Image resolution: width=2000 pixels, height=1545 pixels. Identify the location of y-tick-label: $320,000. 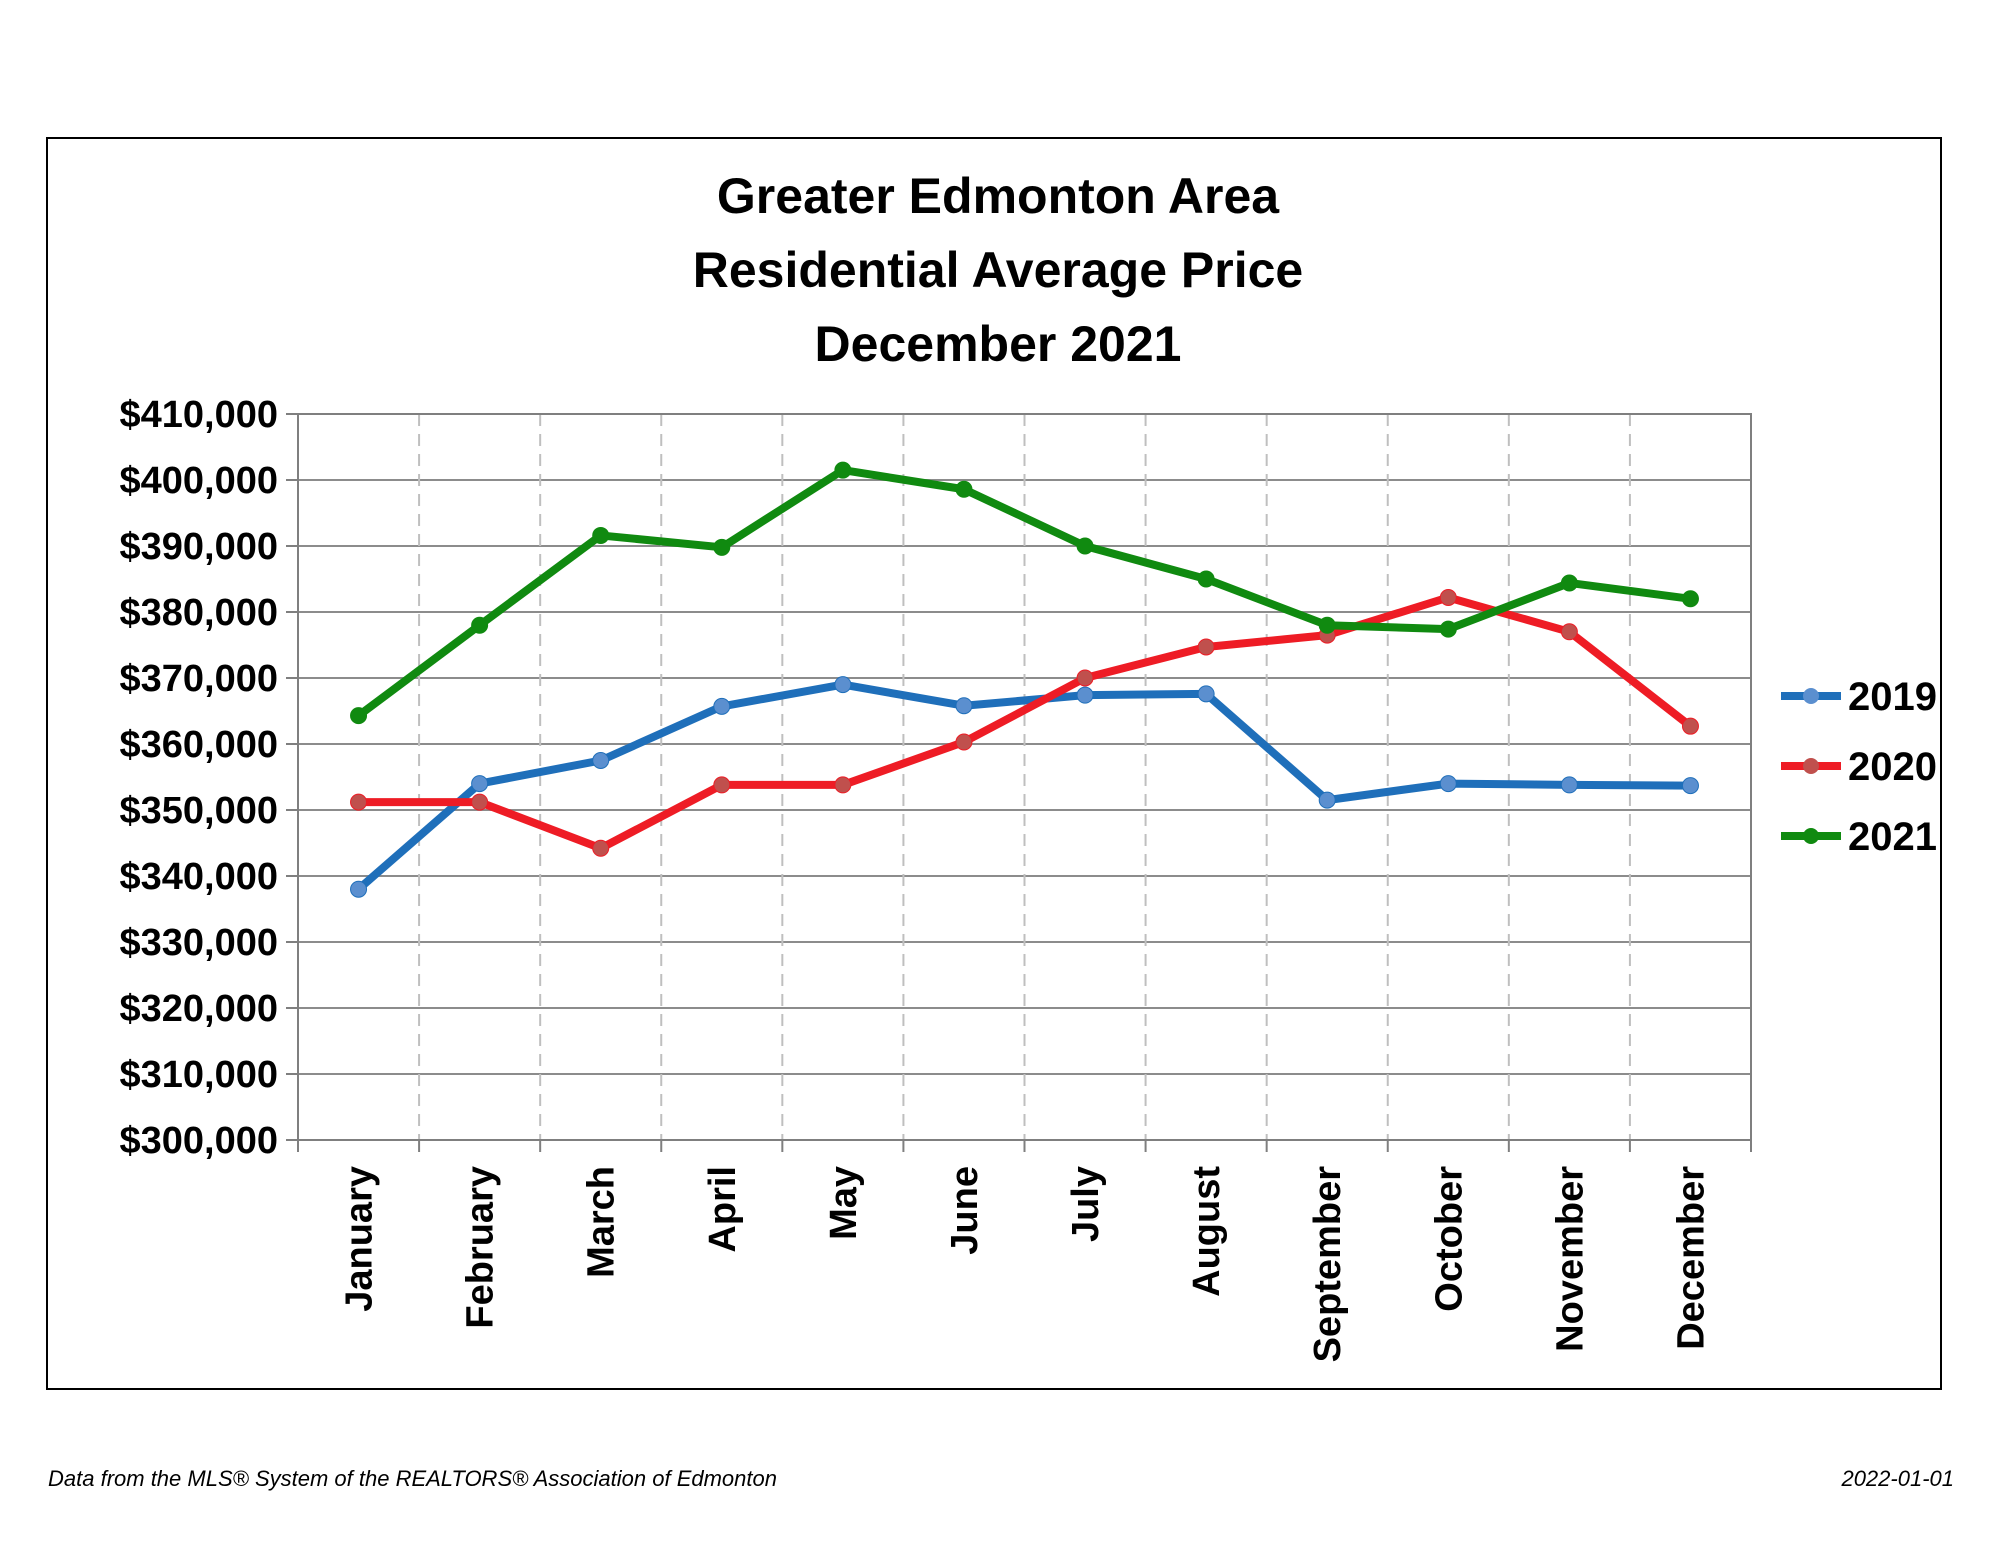
(199, 1009).